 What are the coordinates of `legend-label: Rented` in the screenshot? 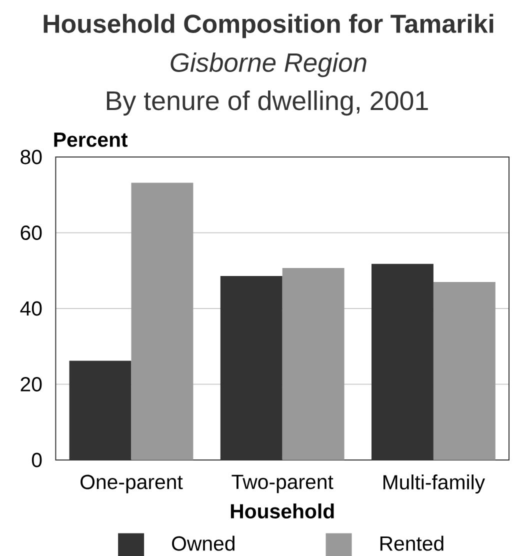 It's located at (412, 543).